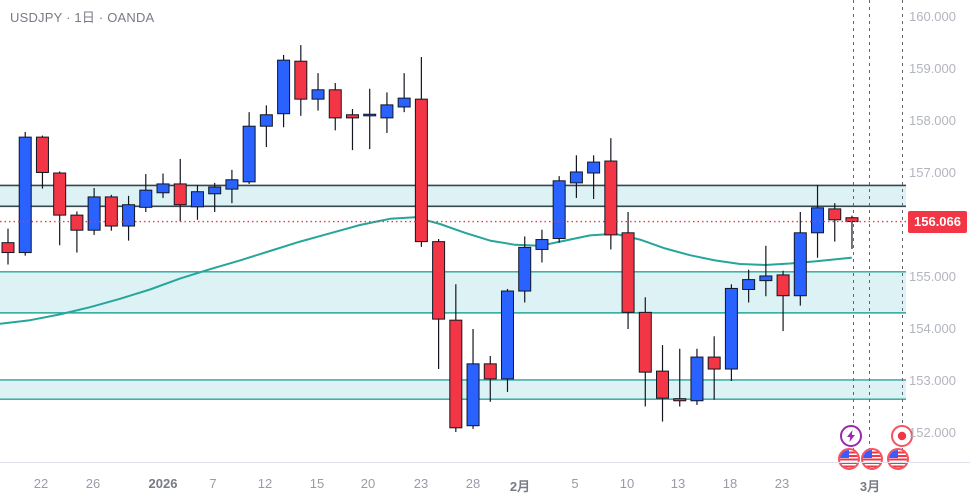  Describe the element at coordinates (870, 486) in the screenshot. I see `time-tick-label: 3月` at that location.